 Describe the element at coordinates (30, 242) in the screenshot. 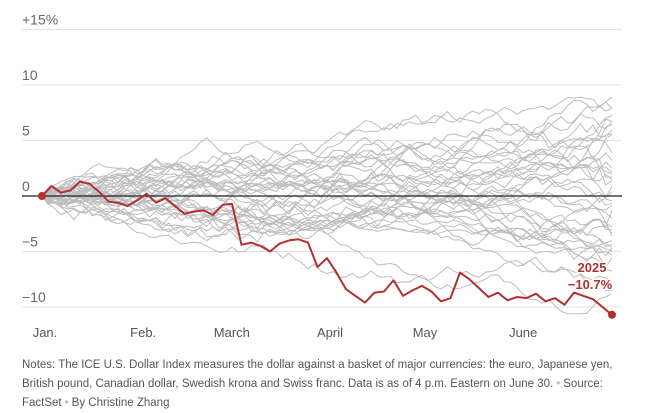

I see `y-tick-label: −5` at that location.